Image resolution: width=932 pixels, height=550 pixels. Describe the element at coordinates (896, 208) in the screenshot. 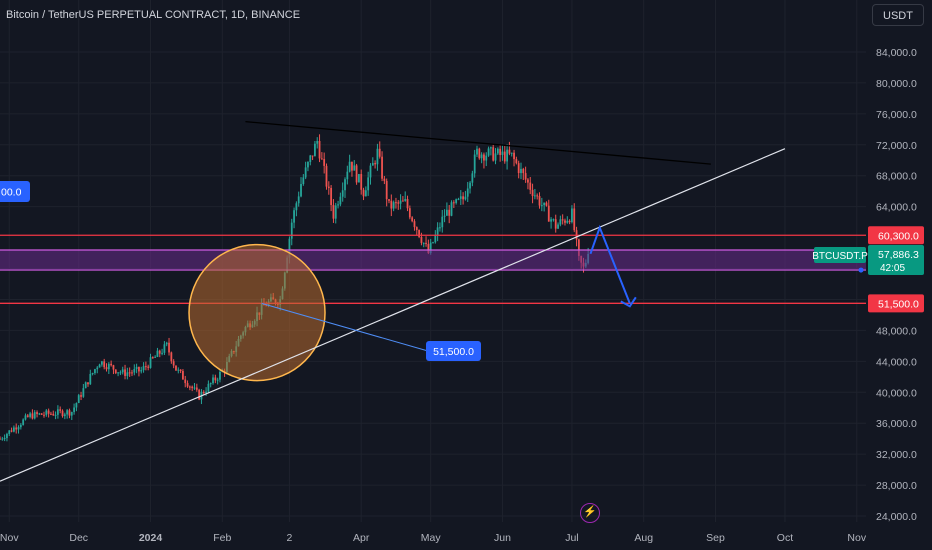

I see `y-tick-label: 64,000.0` at that location.